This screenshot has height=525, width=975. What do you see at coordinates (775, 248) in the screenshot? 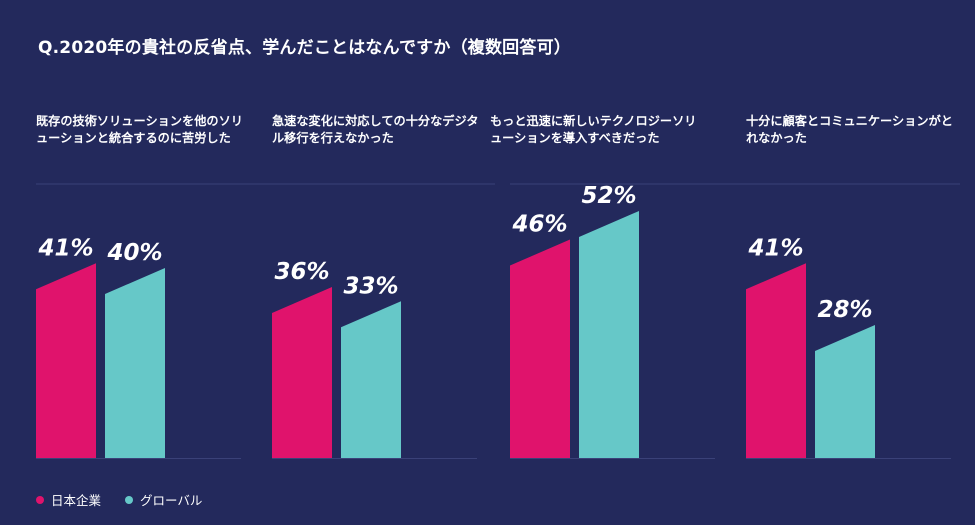
I see `value-label-japan-4: 41%` at bounding box center [775, 248].